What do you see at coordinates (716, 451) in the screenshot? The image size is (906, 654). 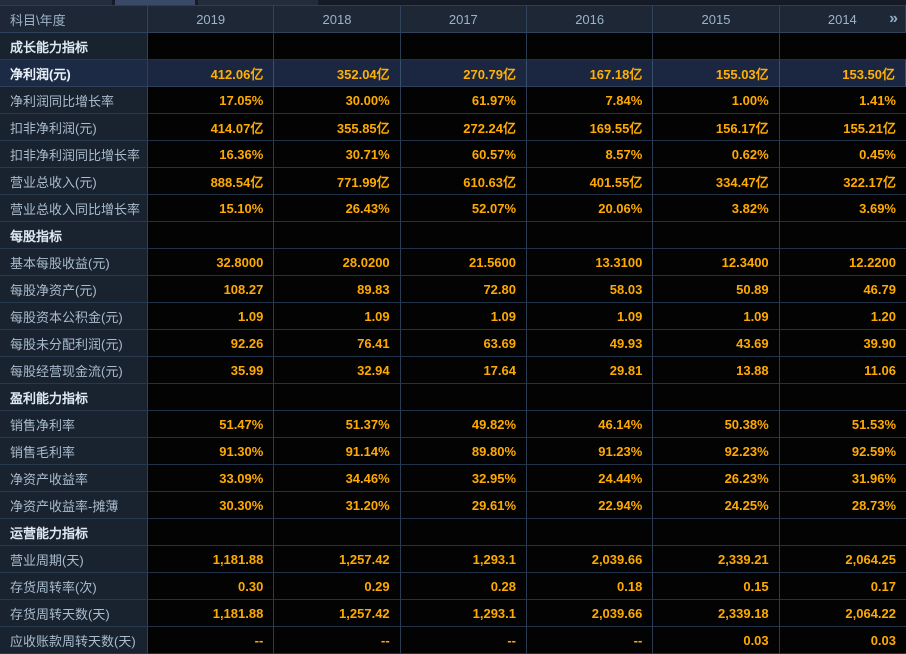 I see `value-cell: 92.23%` at bounding box center [716, 451].